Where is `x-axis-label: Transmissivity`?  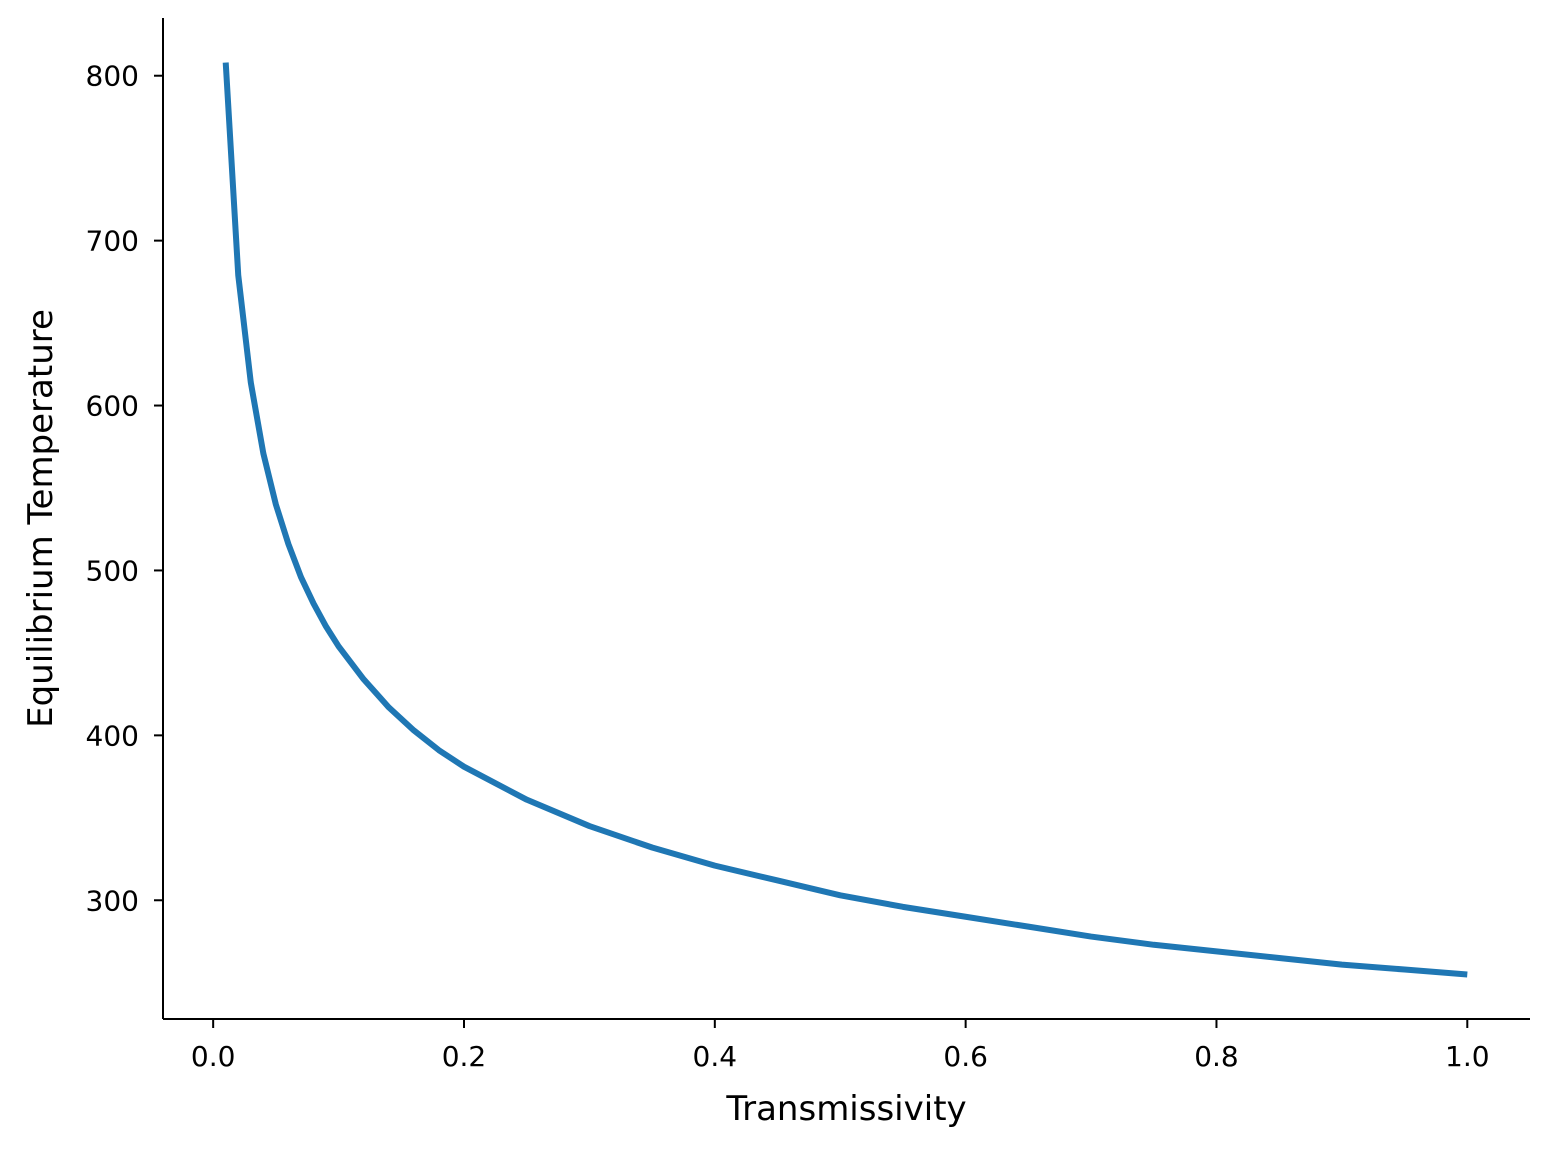 x-axis-label: Transmissivity is located at coordinates (845, 1109).